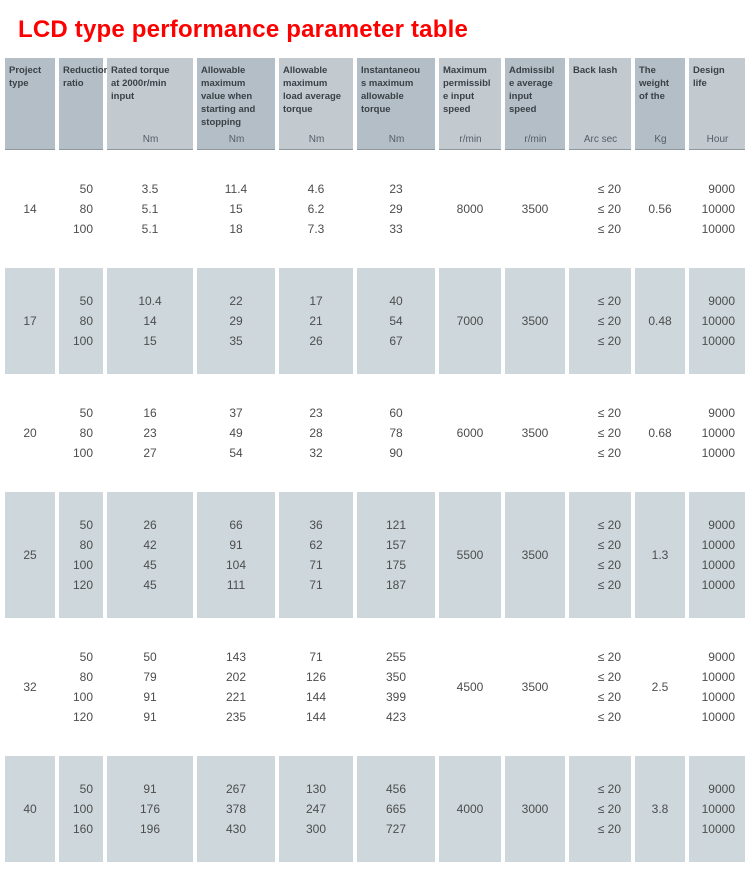 The image size is (750, 880). What do you see at coordinates (396, 555) in the screenshot?
I see `table-cell: 121 157 175 187` at bounding box center [396, 555].